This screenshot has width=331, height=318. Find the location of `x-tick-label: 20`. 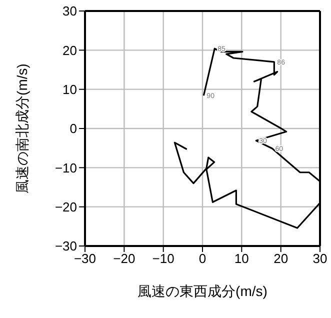

x-tick-label: 20 is located at coordinates (281, 258).